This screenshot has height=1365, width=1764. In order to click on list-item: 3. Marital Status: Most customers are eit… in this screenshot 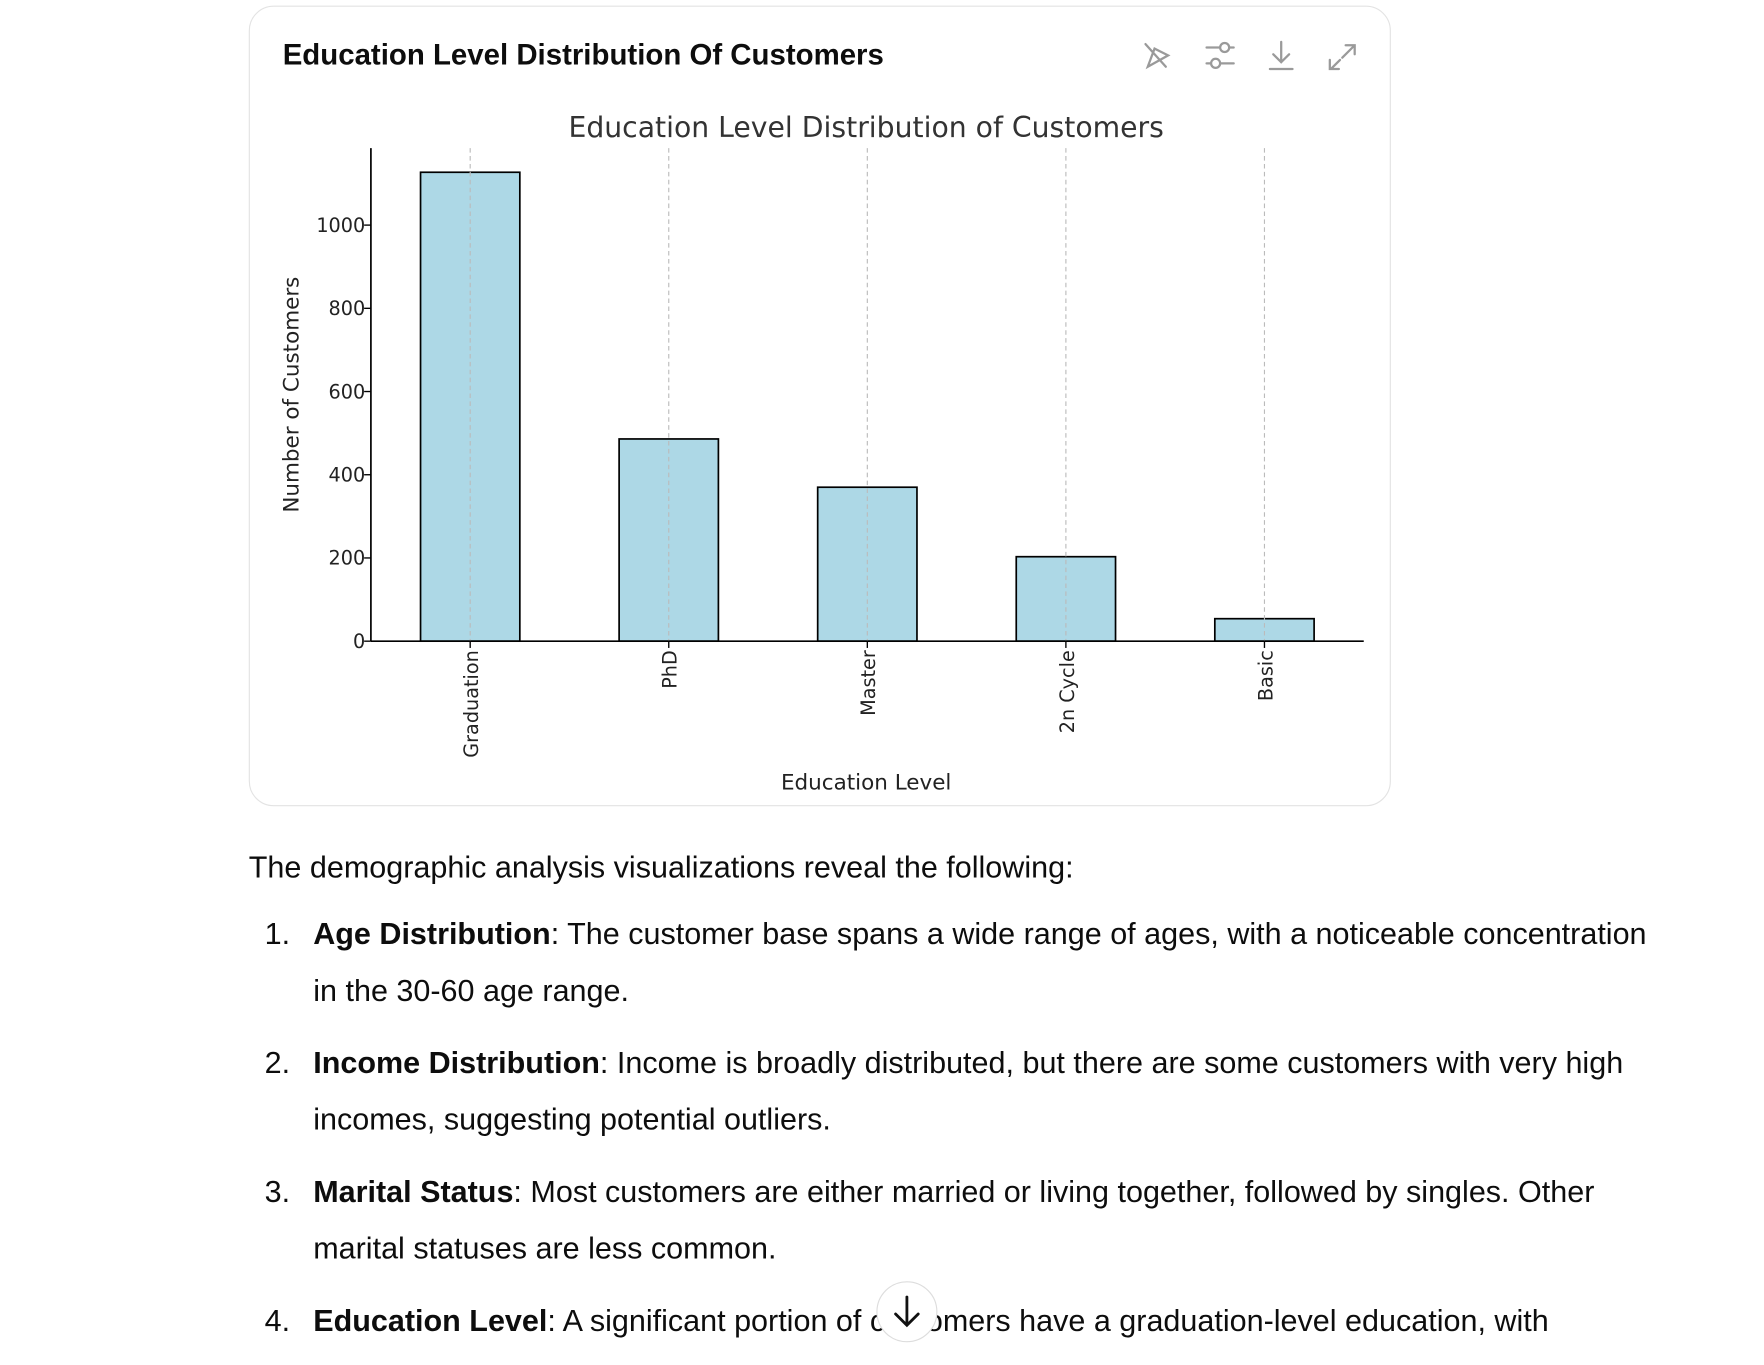, I will do `click(959, 1220)`.